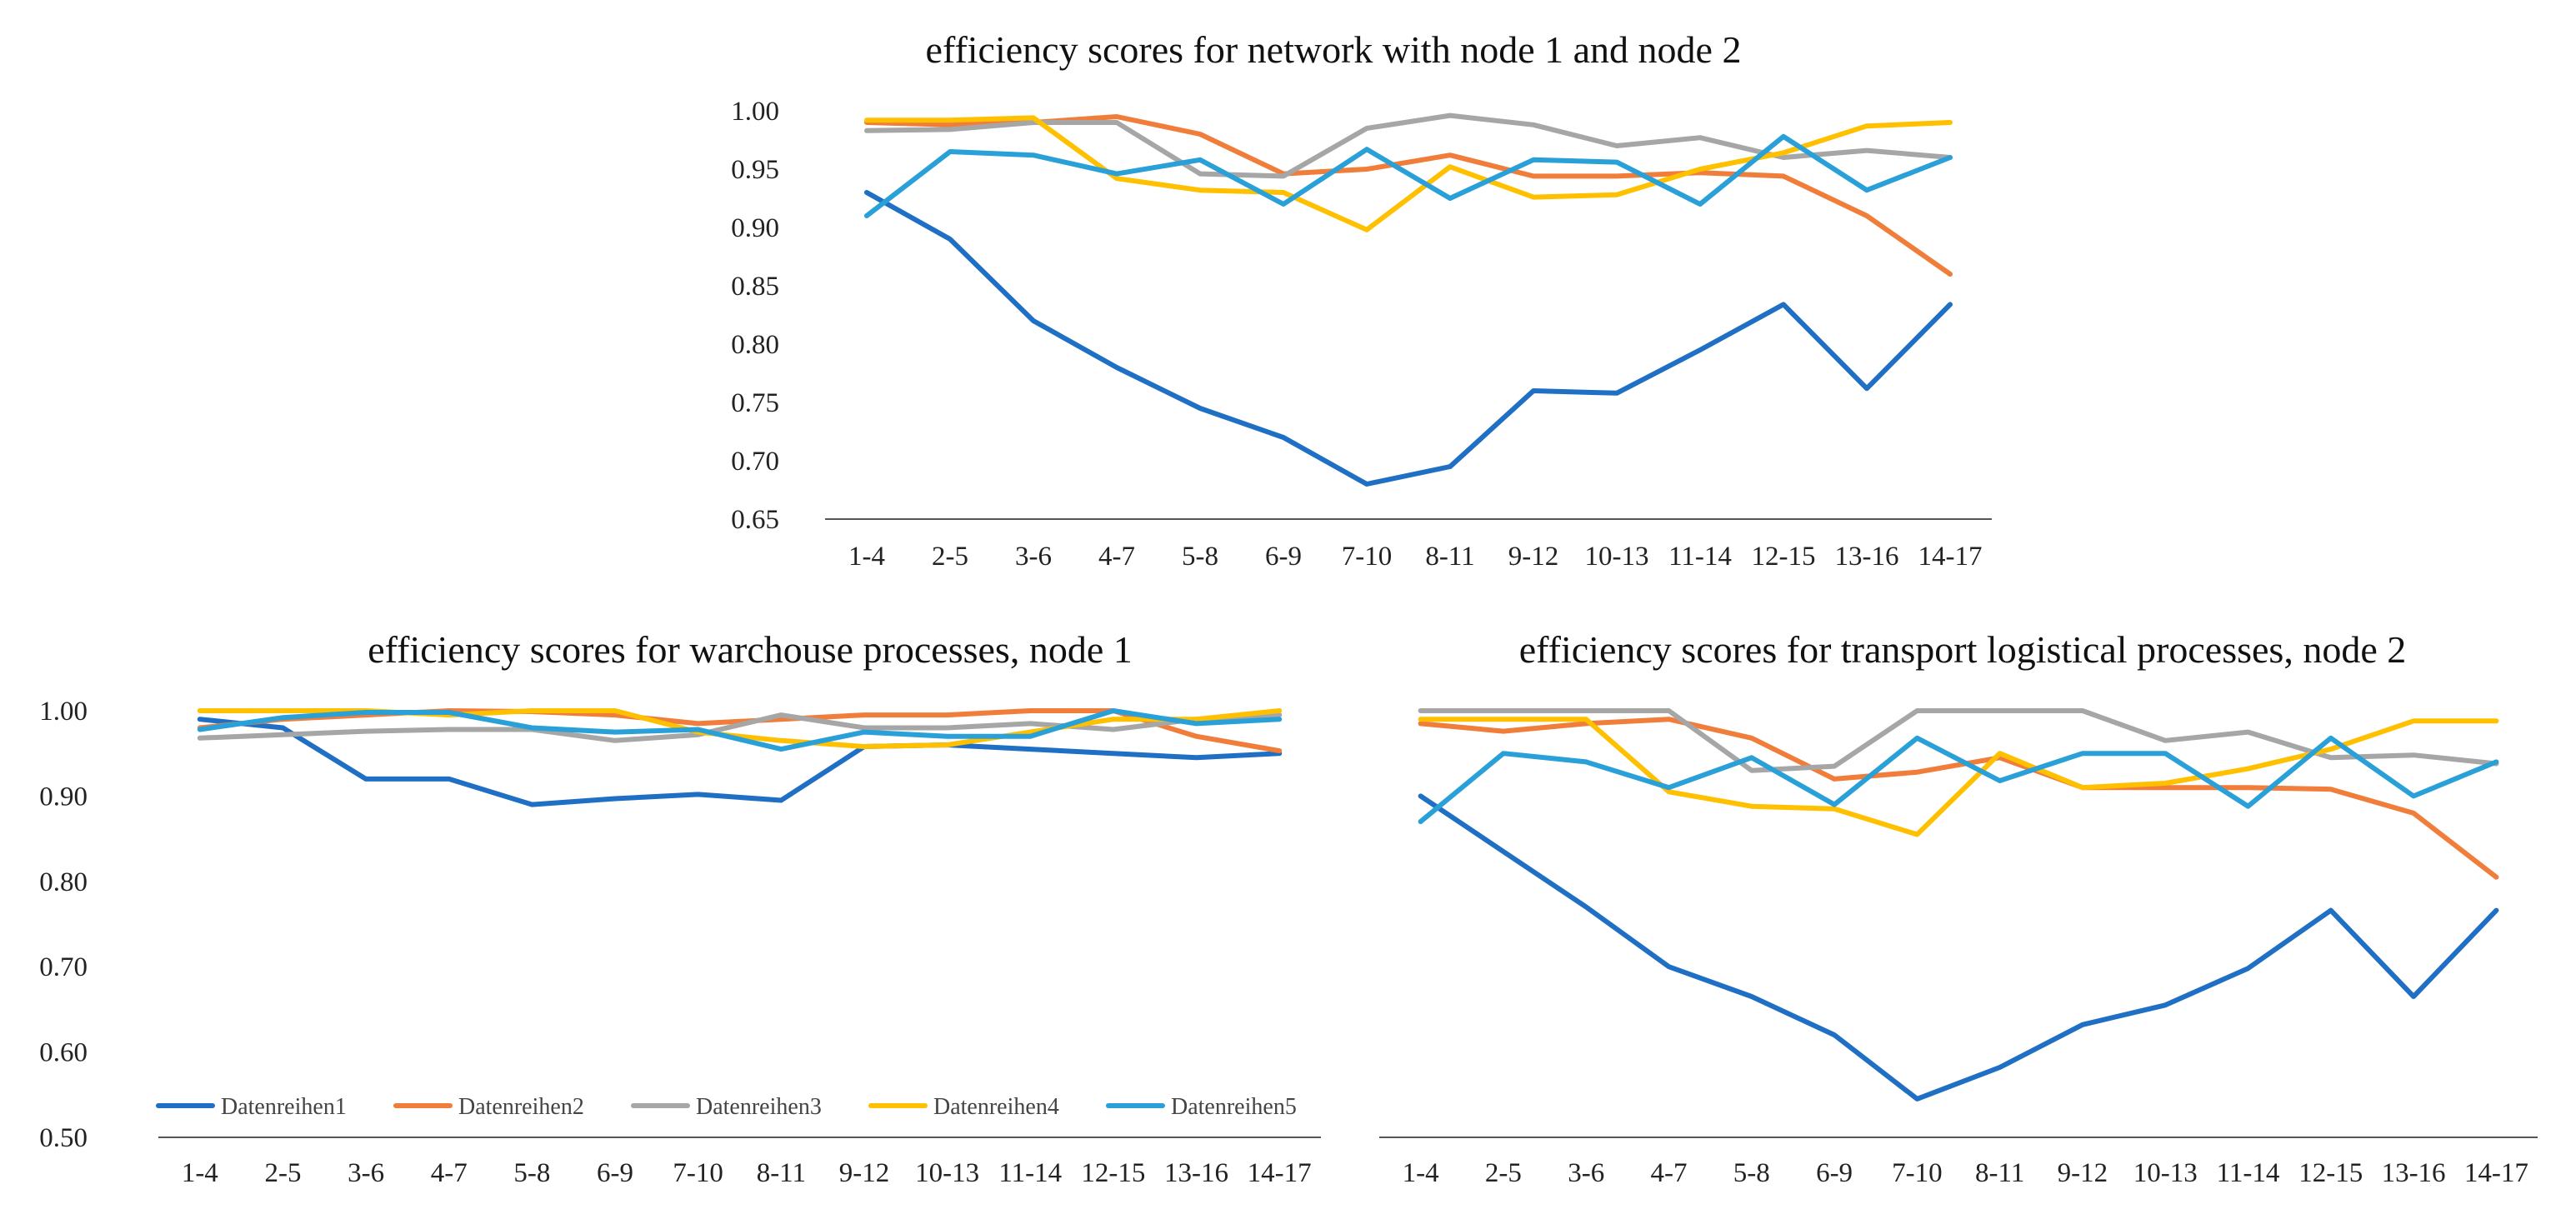  Describe the element at coordinates (1033, 557) in the screenshot. I see `chart-network-x-tick-label: 3-6` at that location.